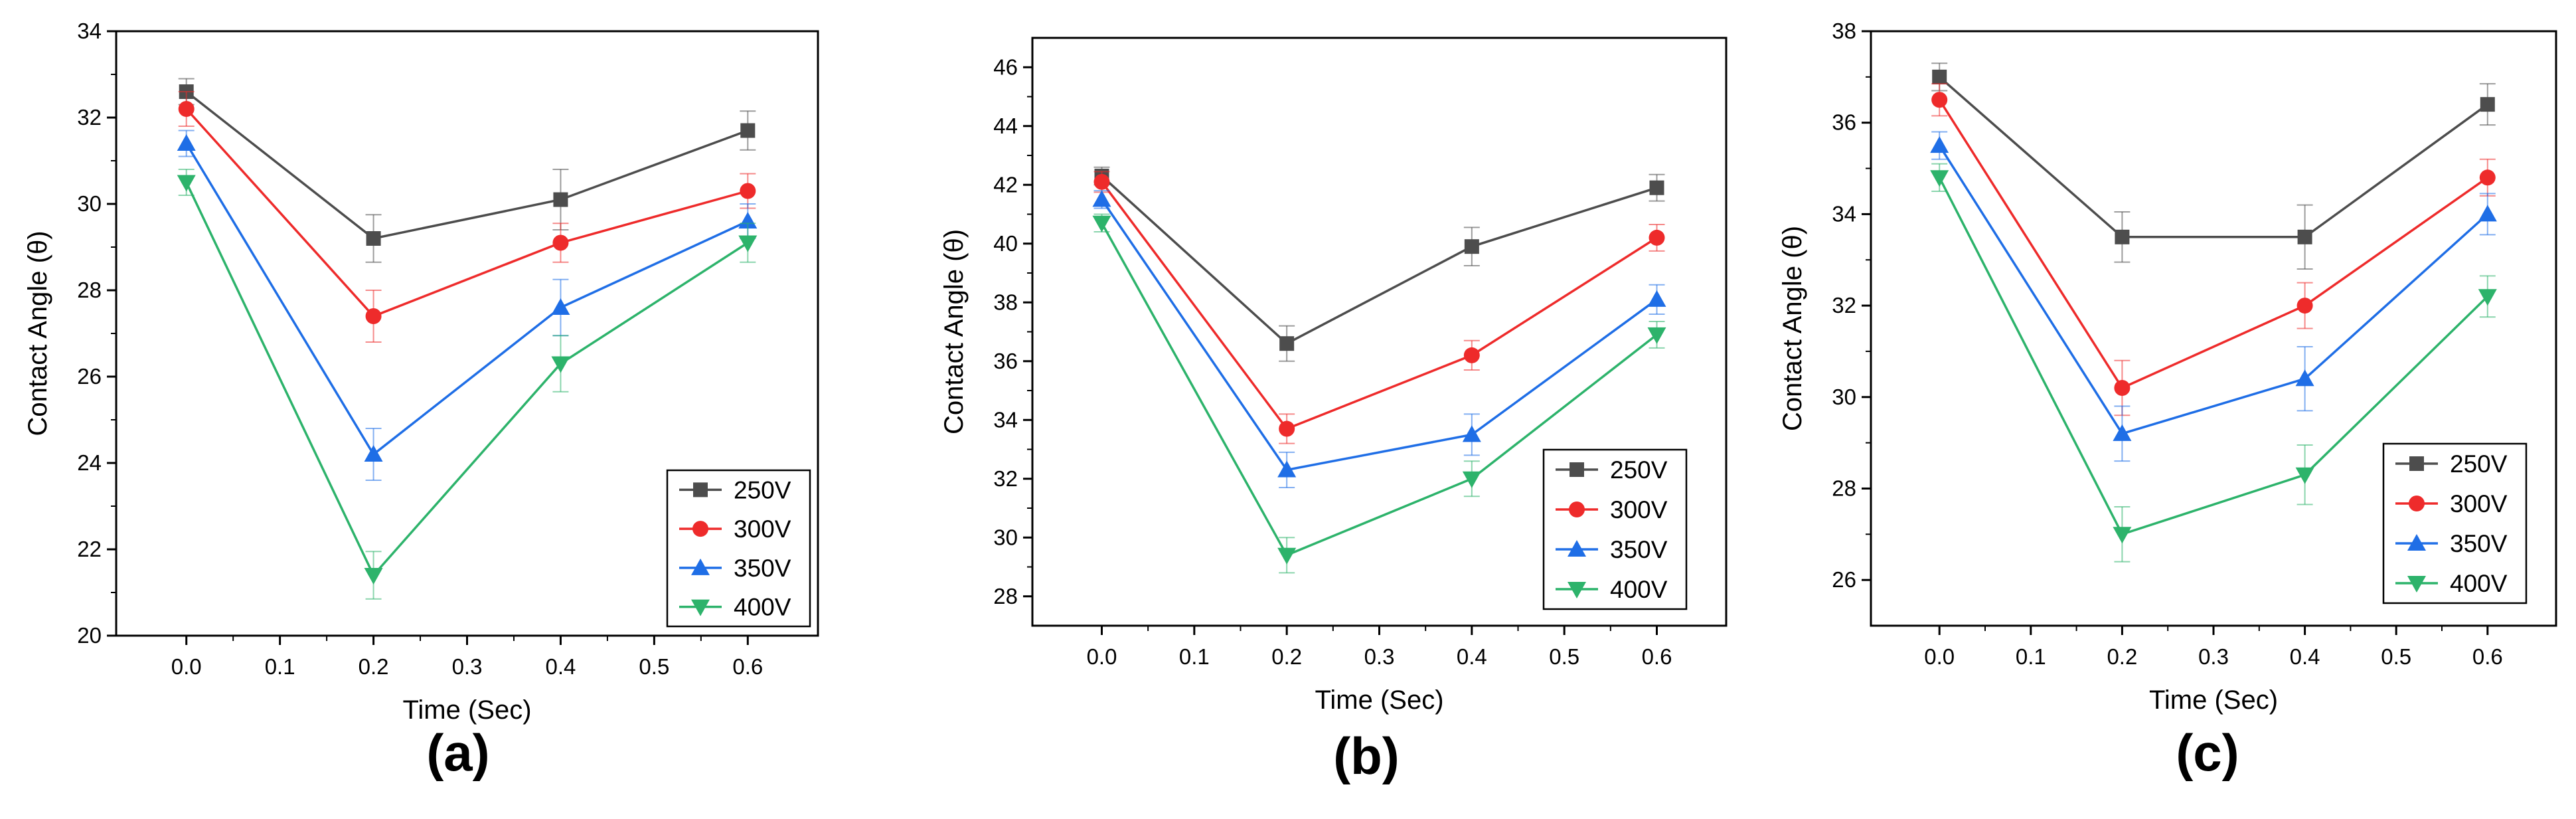  I want to click on y-tick-label: 42, so click(1005, 184).